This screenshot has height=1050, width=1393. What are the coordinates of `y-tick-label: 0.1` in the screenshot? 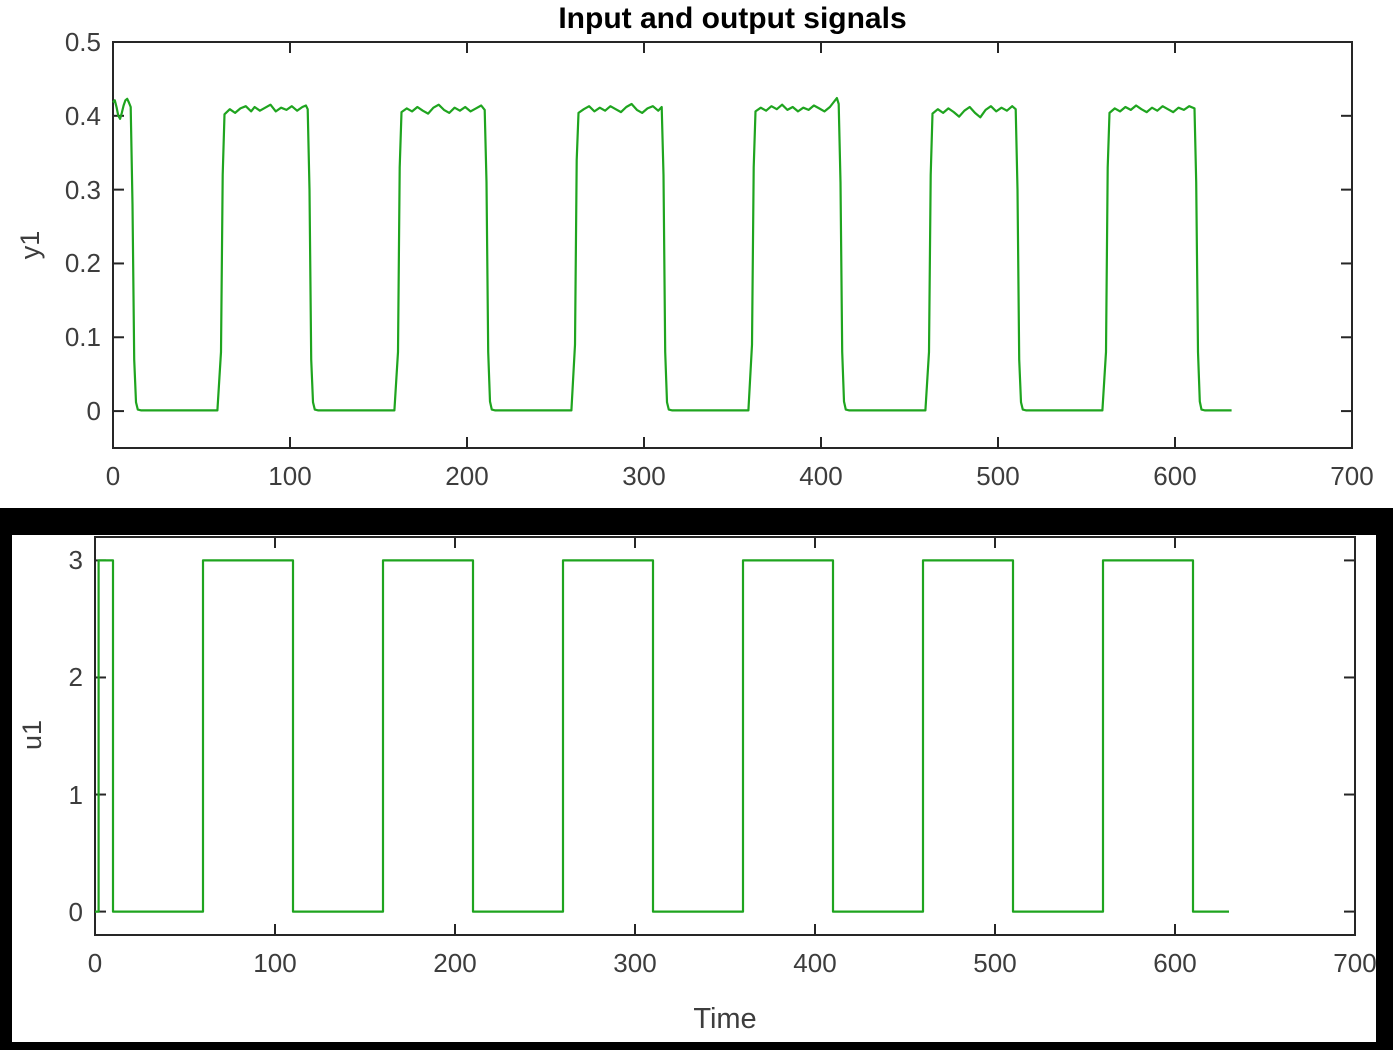 It's located at (82, 337).